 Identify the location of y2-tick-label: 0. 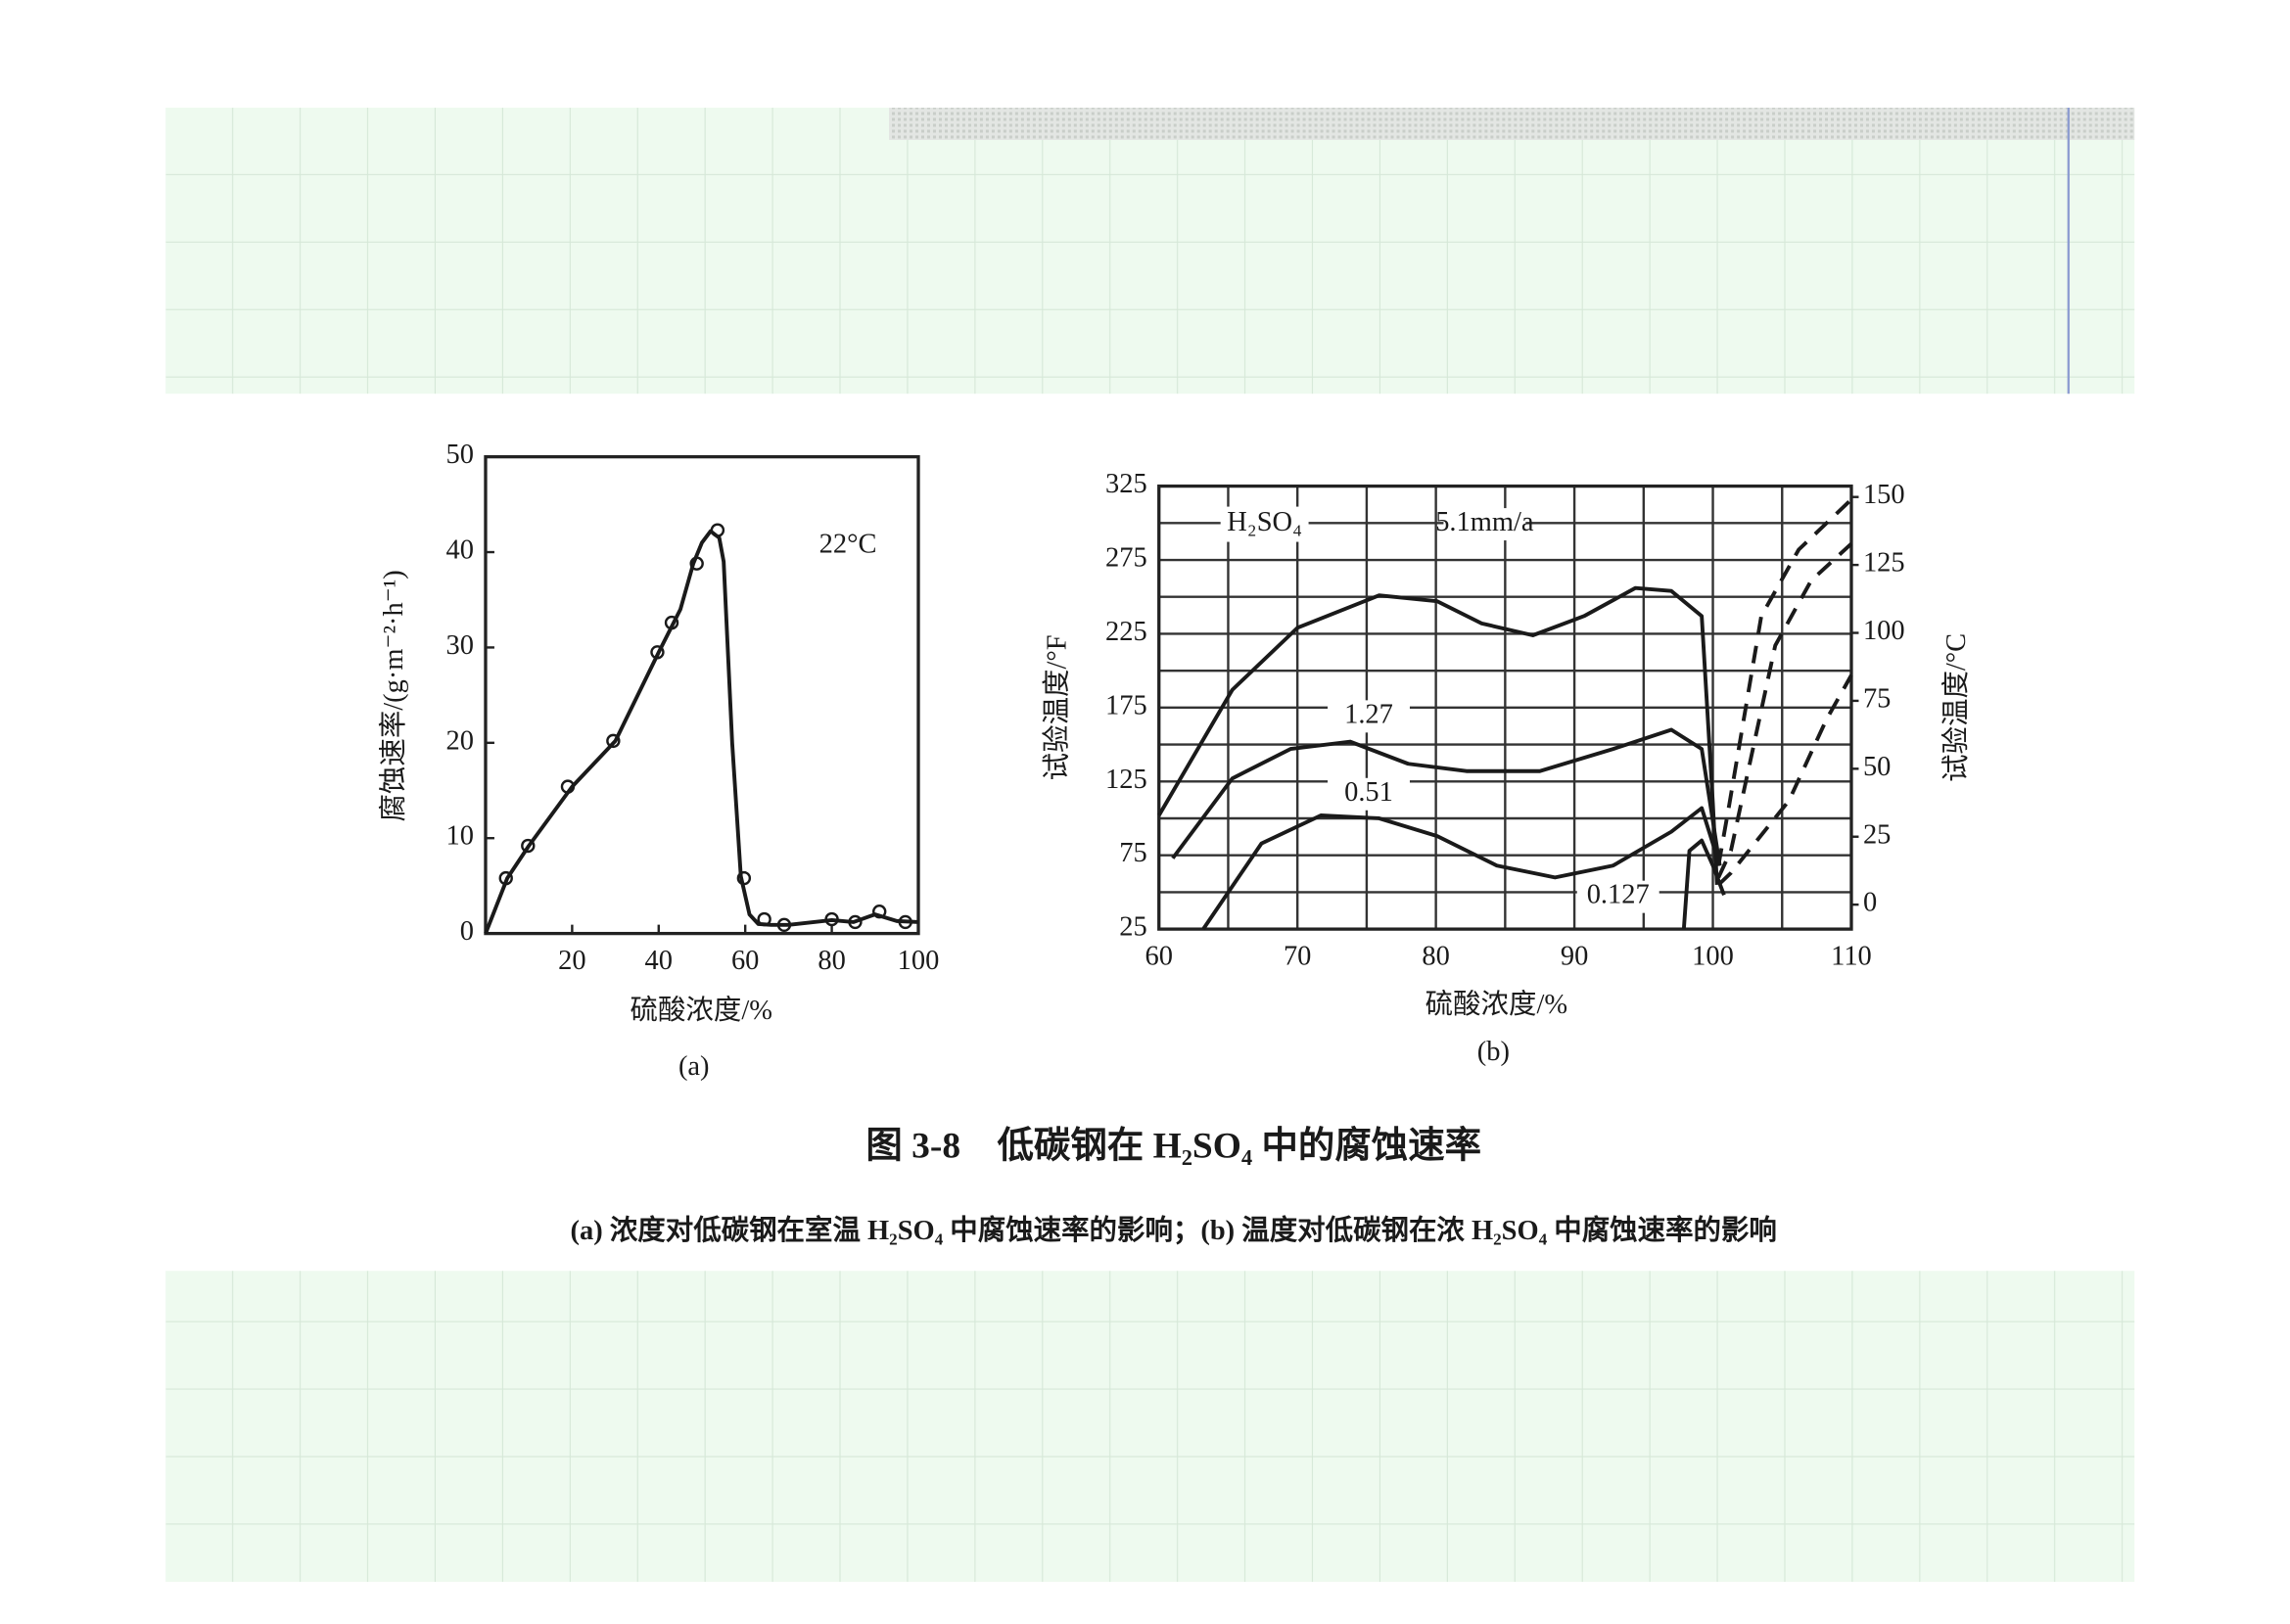
(1870, 903).